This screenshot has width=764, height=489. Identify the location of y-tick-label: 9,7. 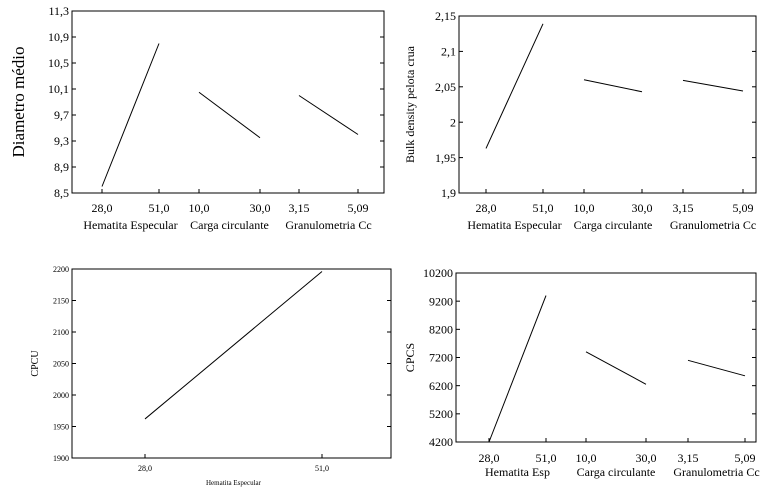
(61, 115).